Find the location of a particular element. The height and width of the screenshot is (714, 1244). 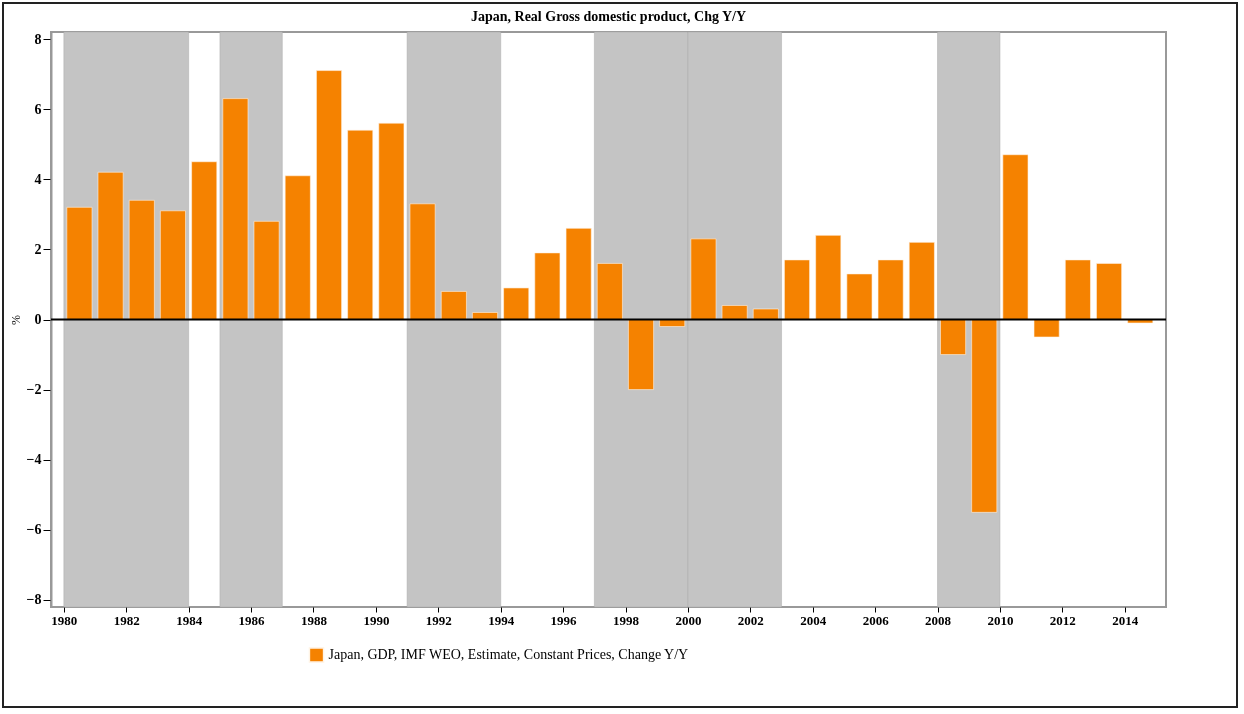

x-tick-label: 2000 is located at coordinates (688, 620).